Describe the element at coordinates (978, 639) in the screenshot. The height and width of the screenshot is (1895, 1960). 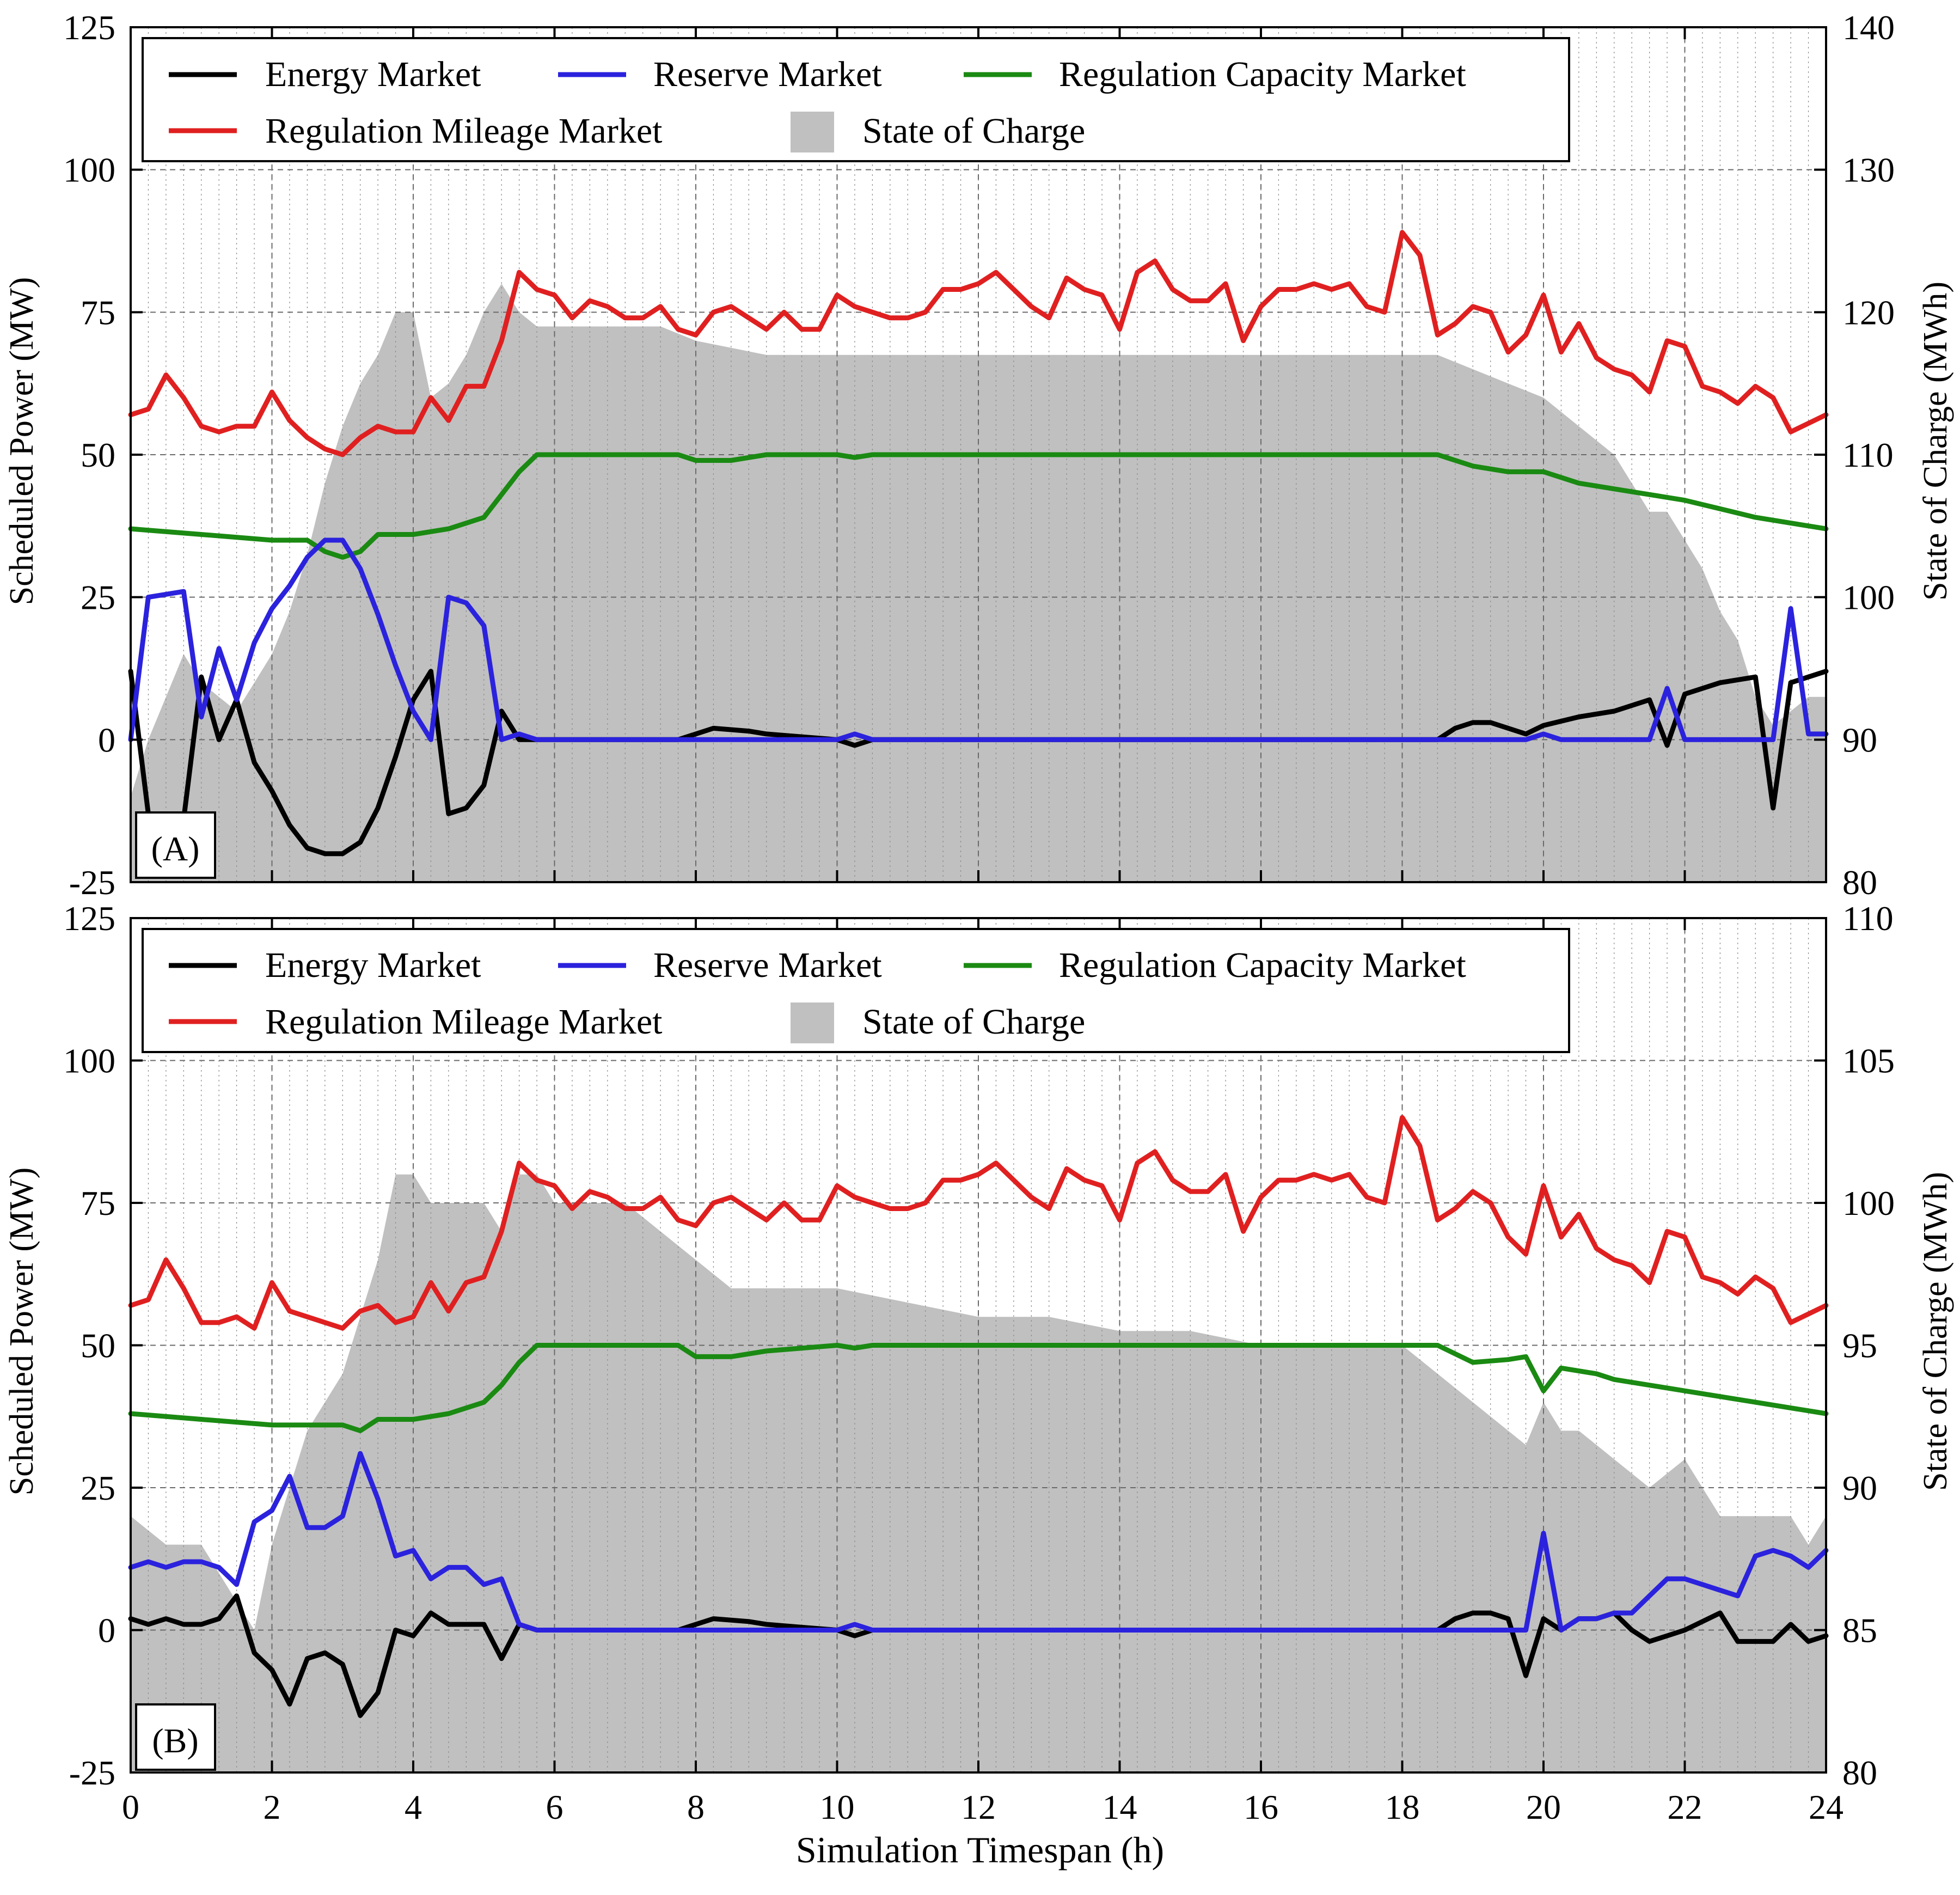
I see `panel-a-reserve-line` at that location.